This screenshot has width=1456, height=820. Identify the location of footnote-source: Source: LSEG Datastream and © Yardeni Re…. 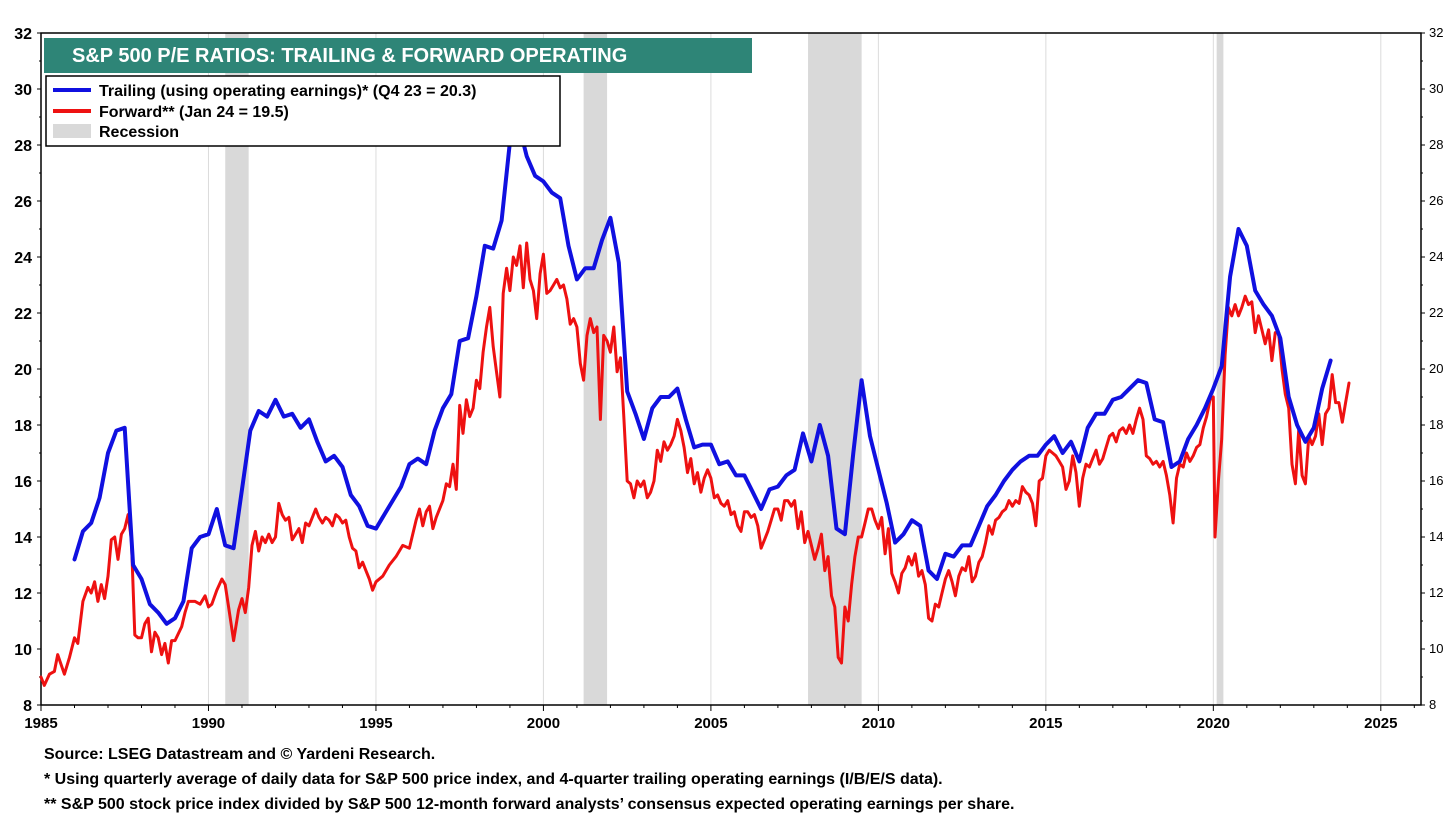
(240, 754).